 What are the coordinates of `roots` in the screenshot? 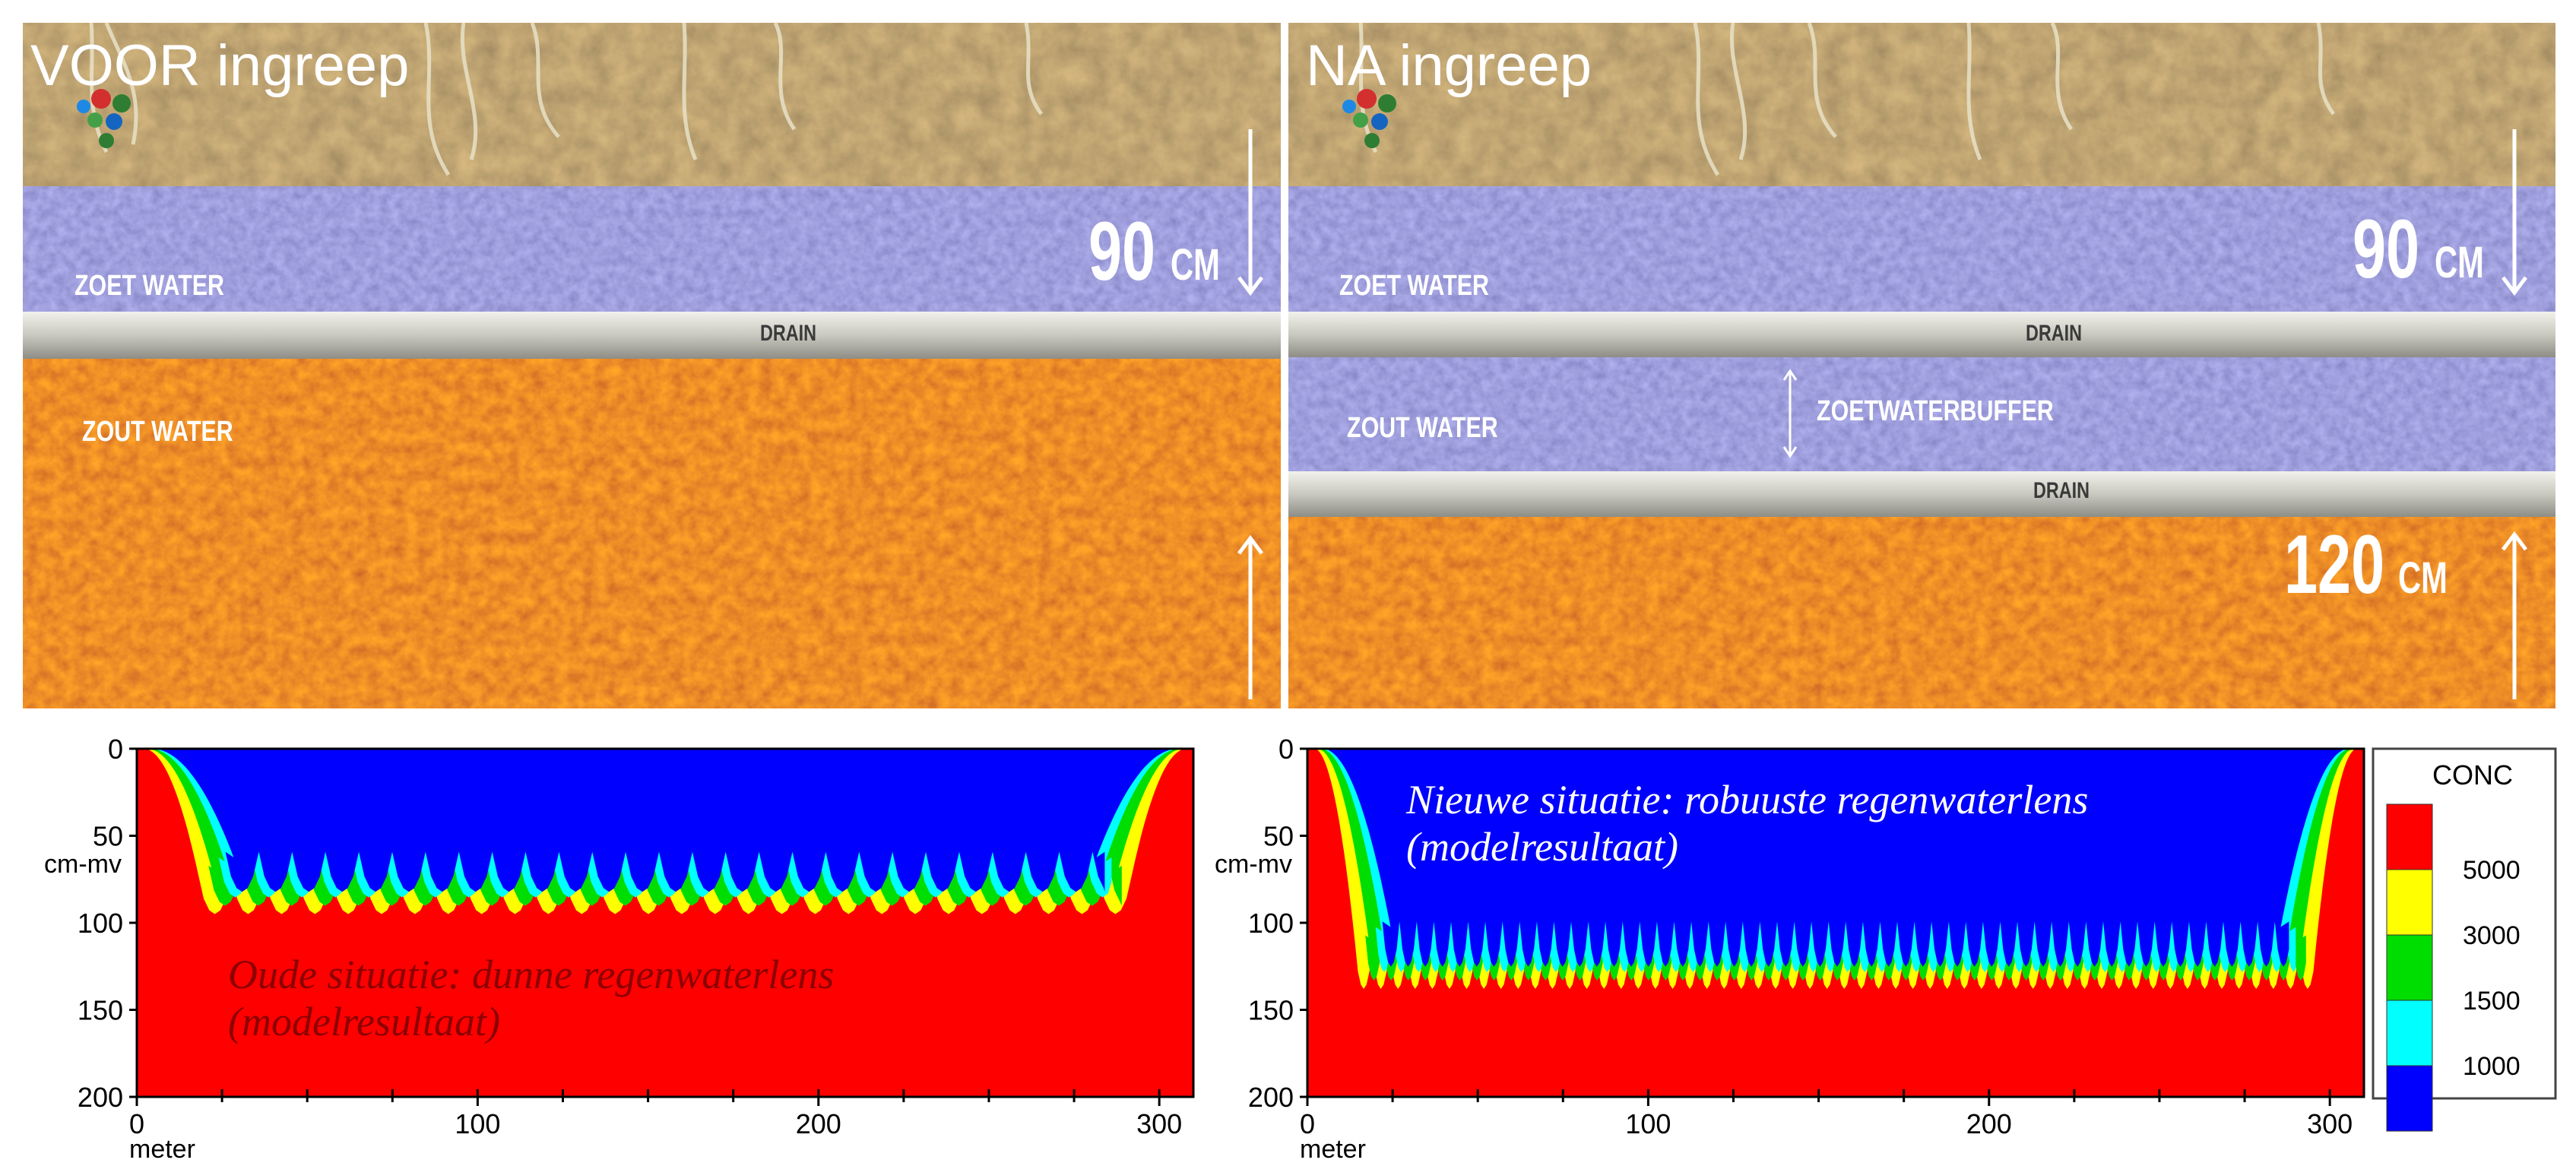 It's located at (566, 98).